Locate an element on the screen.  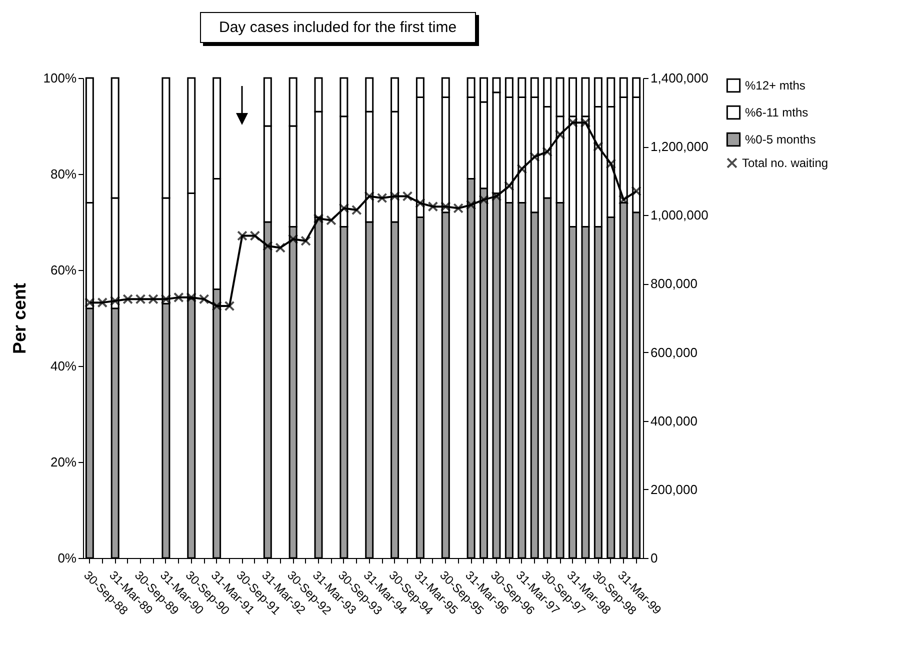
legend-label: %0-5 months is located at coordinates (780, 139).